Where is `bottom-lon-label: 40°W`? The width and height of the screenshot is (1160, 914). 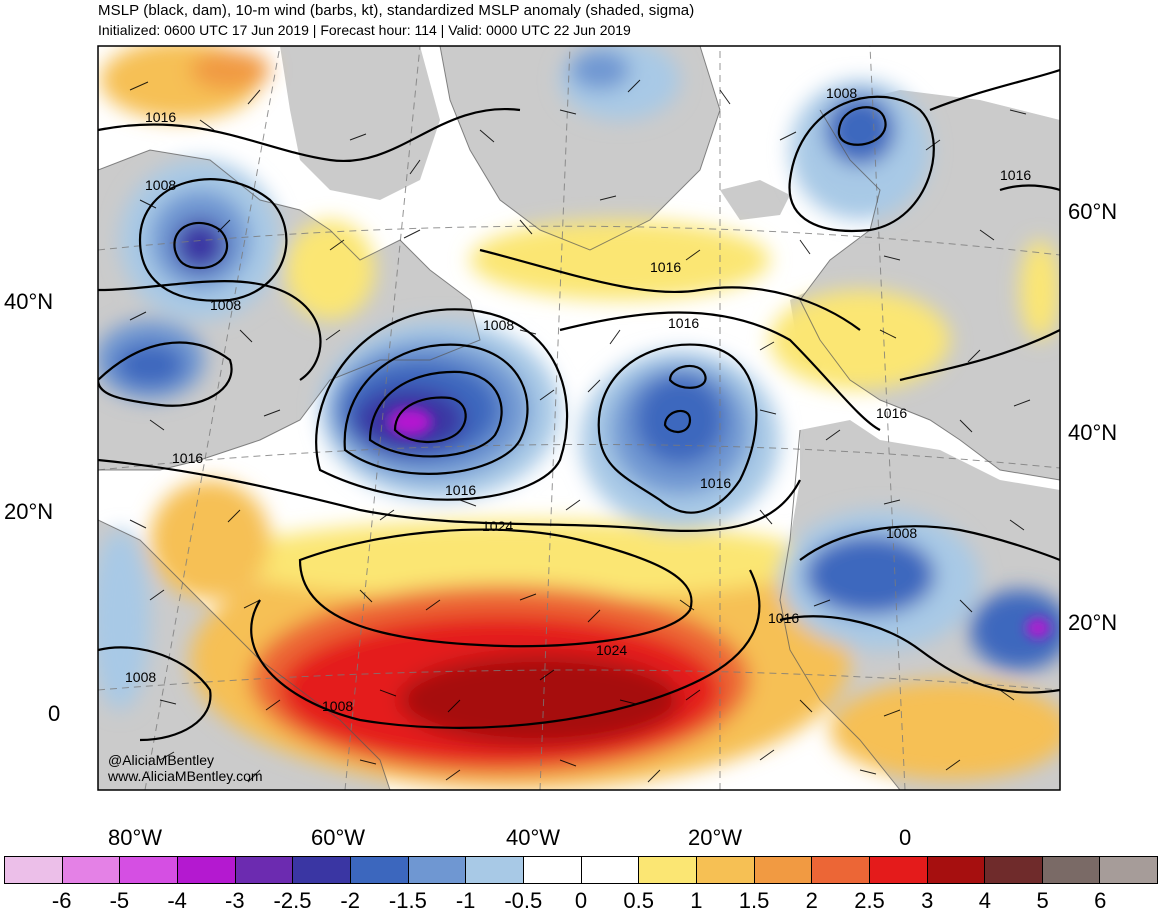 bottom-lon-label: 40°W is located at coordinates (533, 837).